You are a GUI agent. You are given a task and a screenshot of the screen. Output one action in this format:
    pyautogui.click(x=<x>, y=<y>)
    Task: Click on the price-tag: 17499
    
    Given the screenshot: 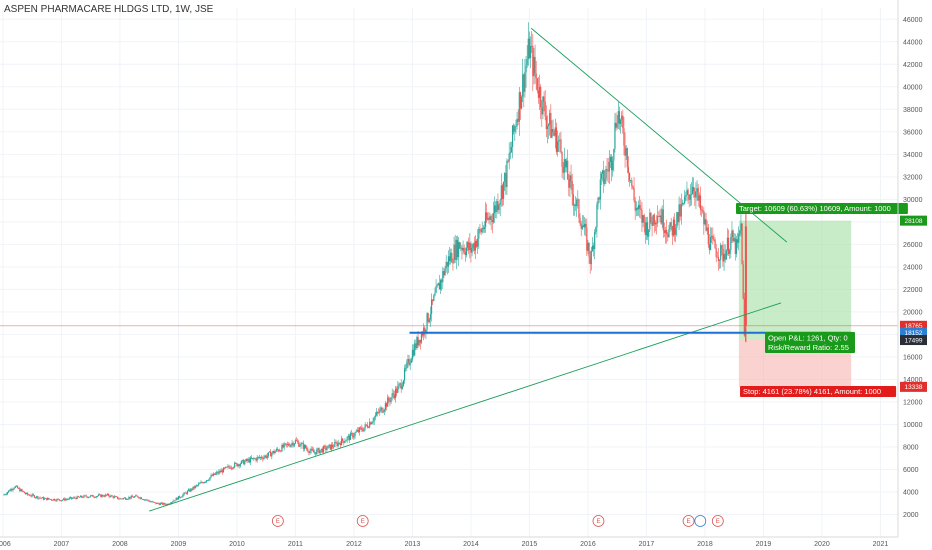 What is the action you would take?
    pyautogui.click(x=913, y=340)
    